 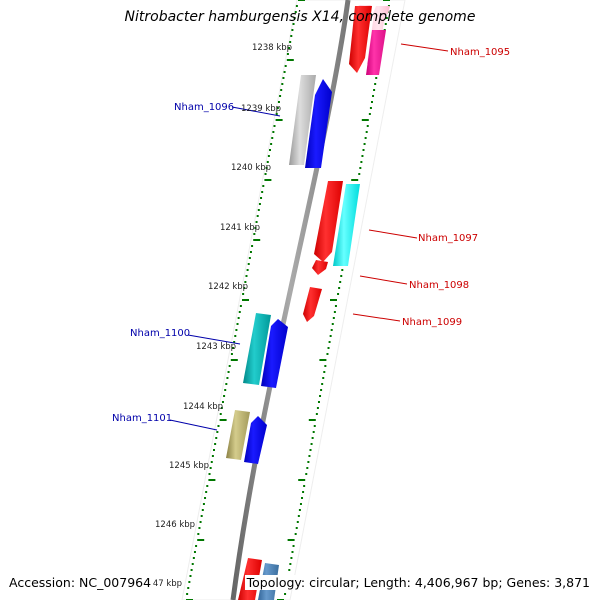 I want to click on gene-arrow-nham-1101-olive, so click(x=238, y=435).